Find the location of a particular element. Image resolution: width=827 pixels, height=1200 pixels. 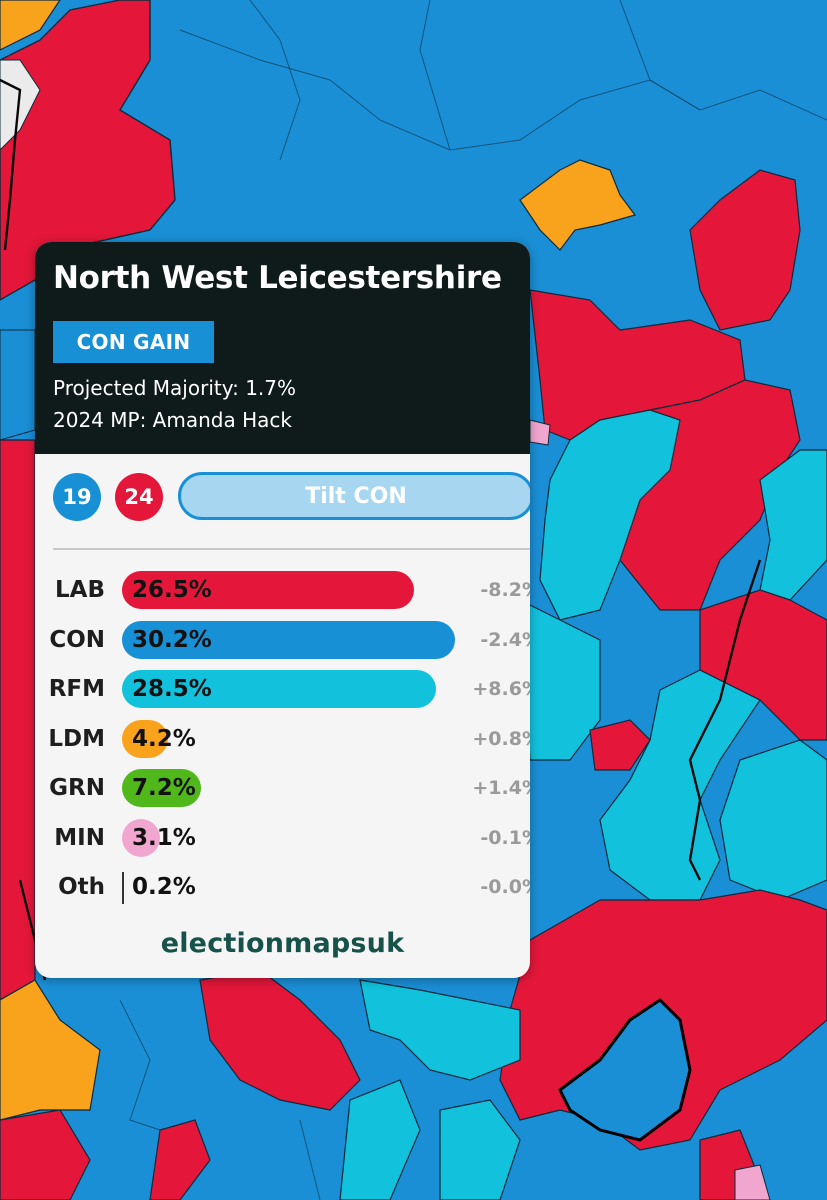

party-change-ldm: +0.8% is located at coordinates (501, 738).